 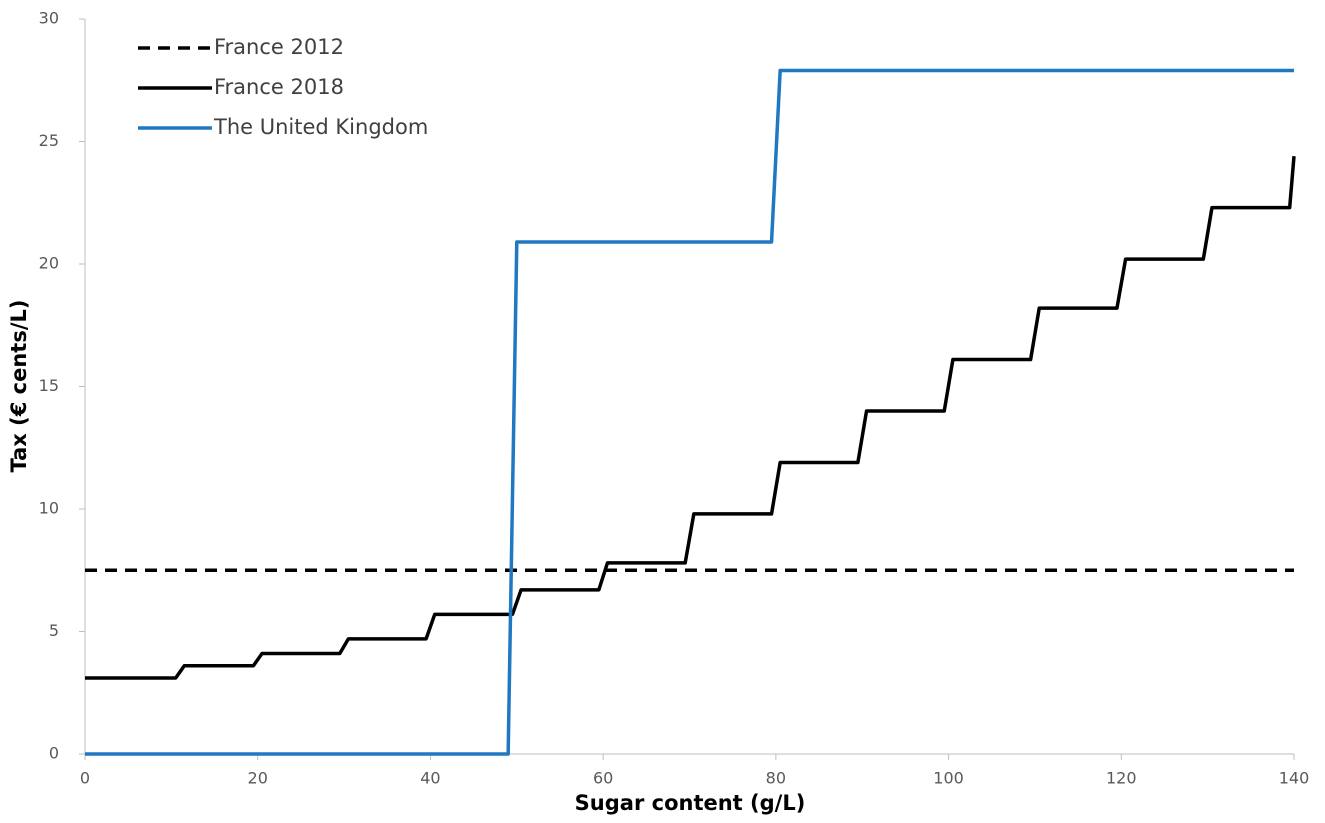 What do you see at coordinates (1294, 778) in the screenshot?
I see `x-tick-label: 140` at bounding box center [1294, 778].